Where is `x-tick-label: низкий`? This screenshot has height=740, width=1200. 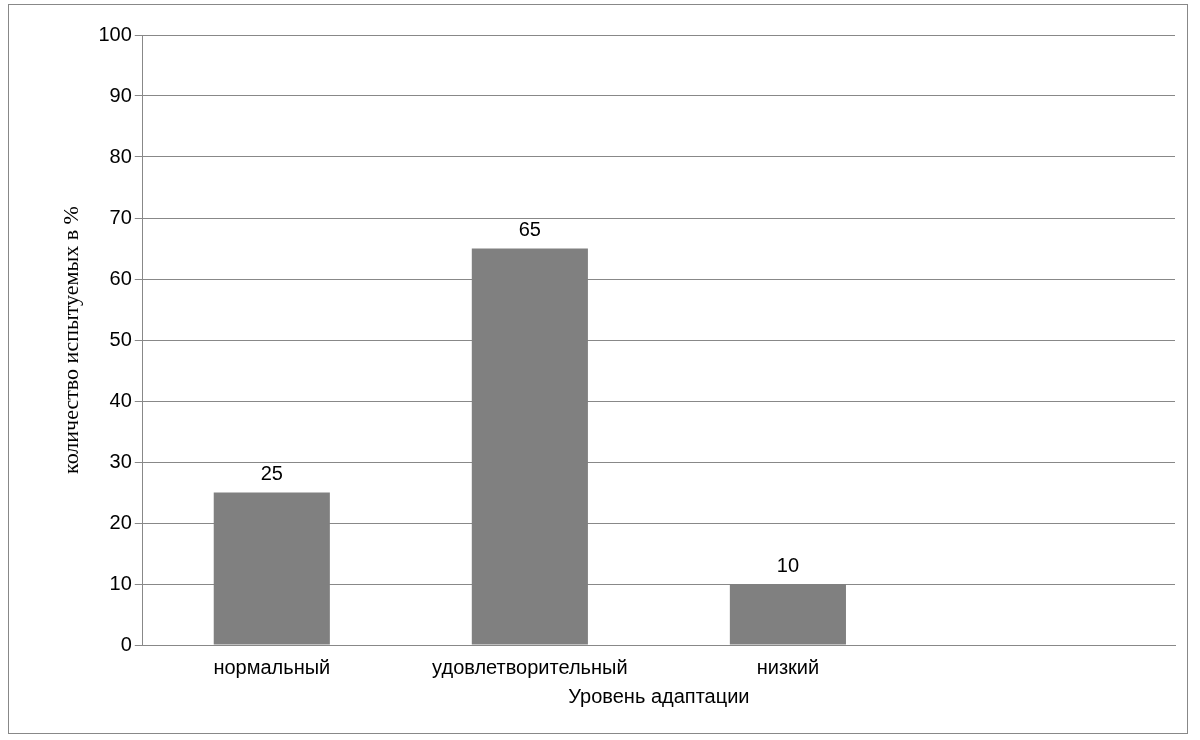 x-tick-label: низкий is located at coordinates (788, 666).